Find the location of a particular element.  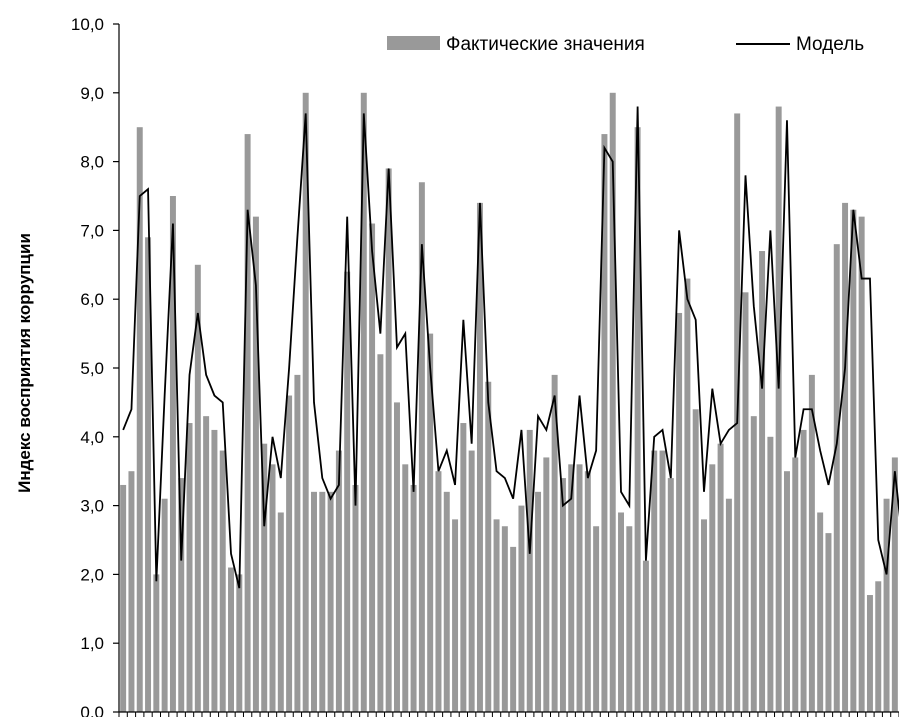

y-tick-label: 8,0 is located at coordinates (92, 162).